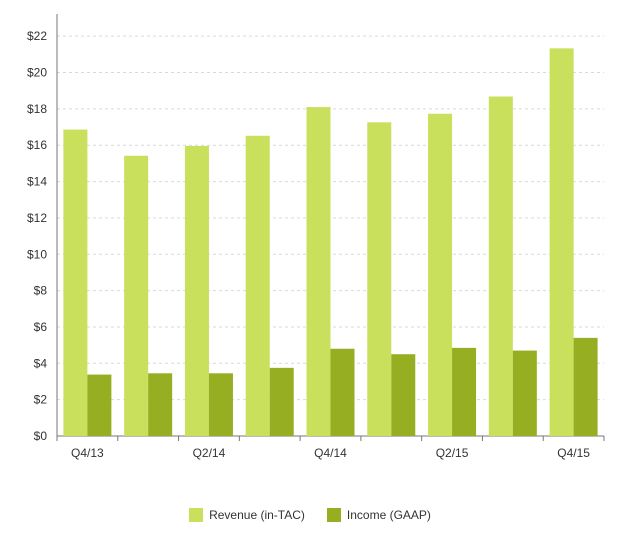 The image size is (620, 547). I want to click on y-tick-label: $18, so click(37, 109).